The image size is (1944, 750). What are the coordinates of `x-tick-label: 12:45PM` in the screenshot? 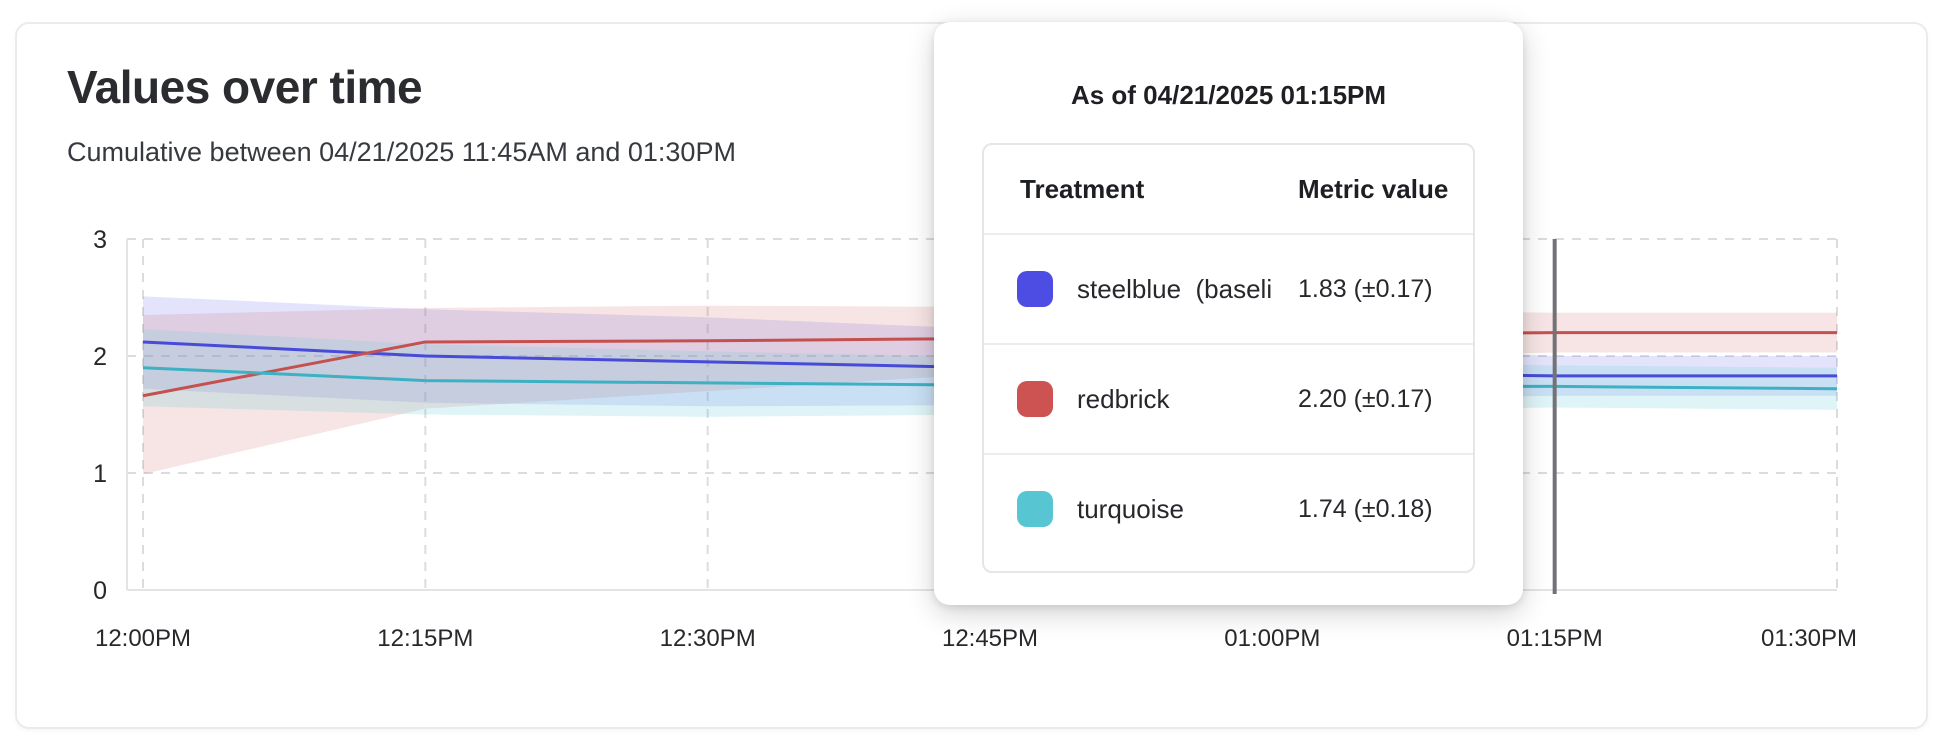 It's located at (990, 638).